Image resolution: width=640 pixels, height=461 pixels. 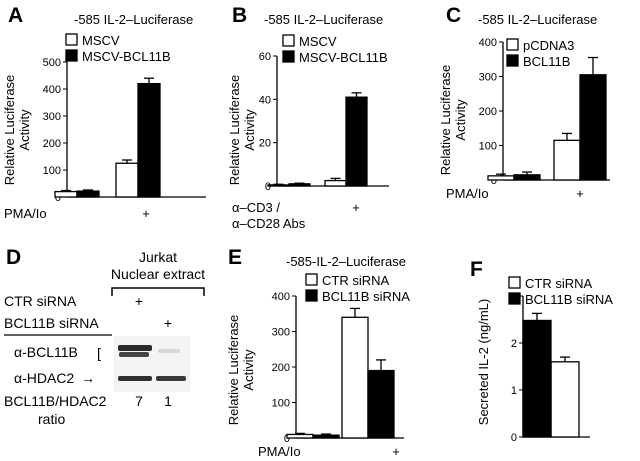 What do you see at coordinates (281, 368) in the screenshot?
I see `panel-e-ytick-label: 200` at bounding box center [281, 368].